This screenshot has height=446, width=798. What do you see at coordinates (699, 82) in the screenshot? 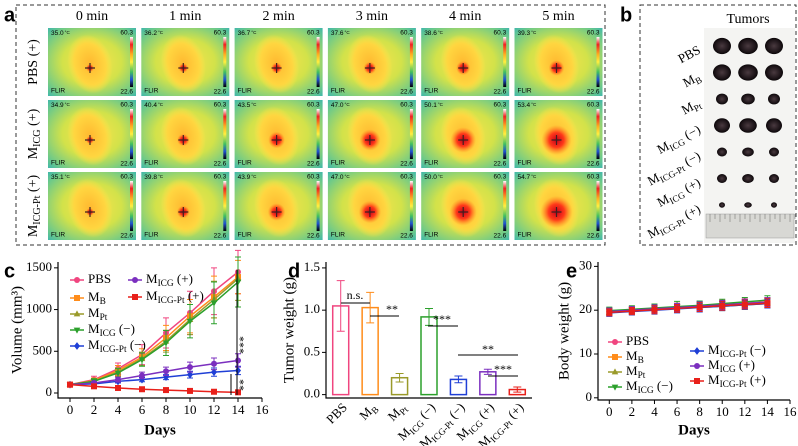
I see `tumor-label-sub: B` at bounding box center [699, 82].